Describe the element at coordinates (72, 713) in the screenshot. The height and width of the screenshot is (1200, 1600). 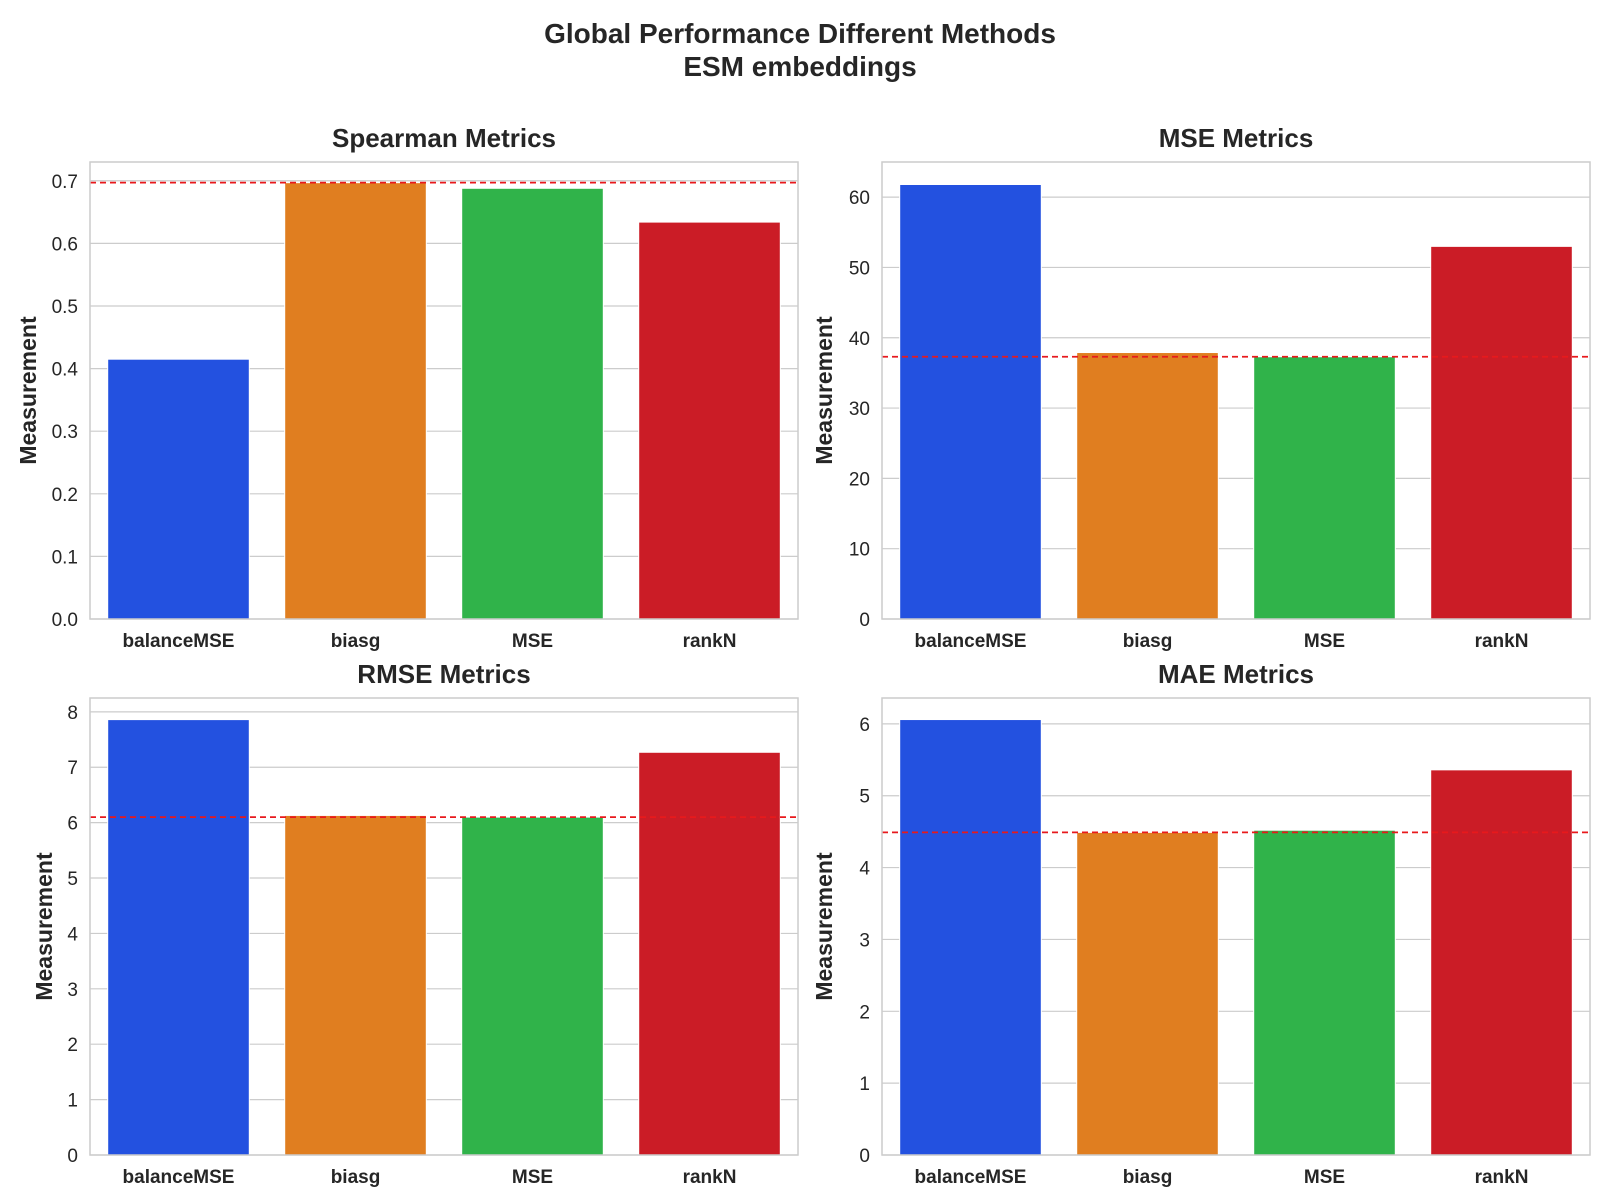
I see `y-tick-label: 8` at that location.